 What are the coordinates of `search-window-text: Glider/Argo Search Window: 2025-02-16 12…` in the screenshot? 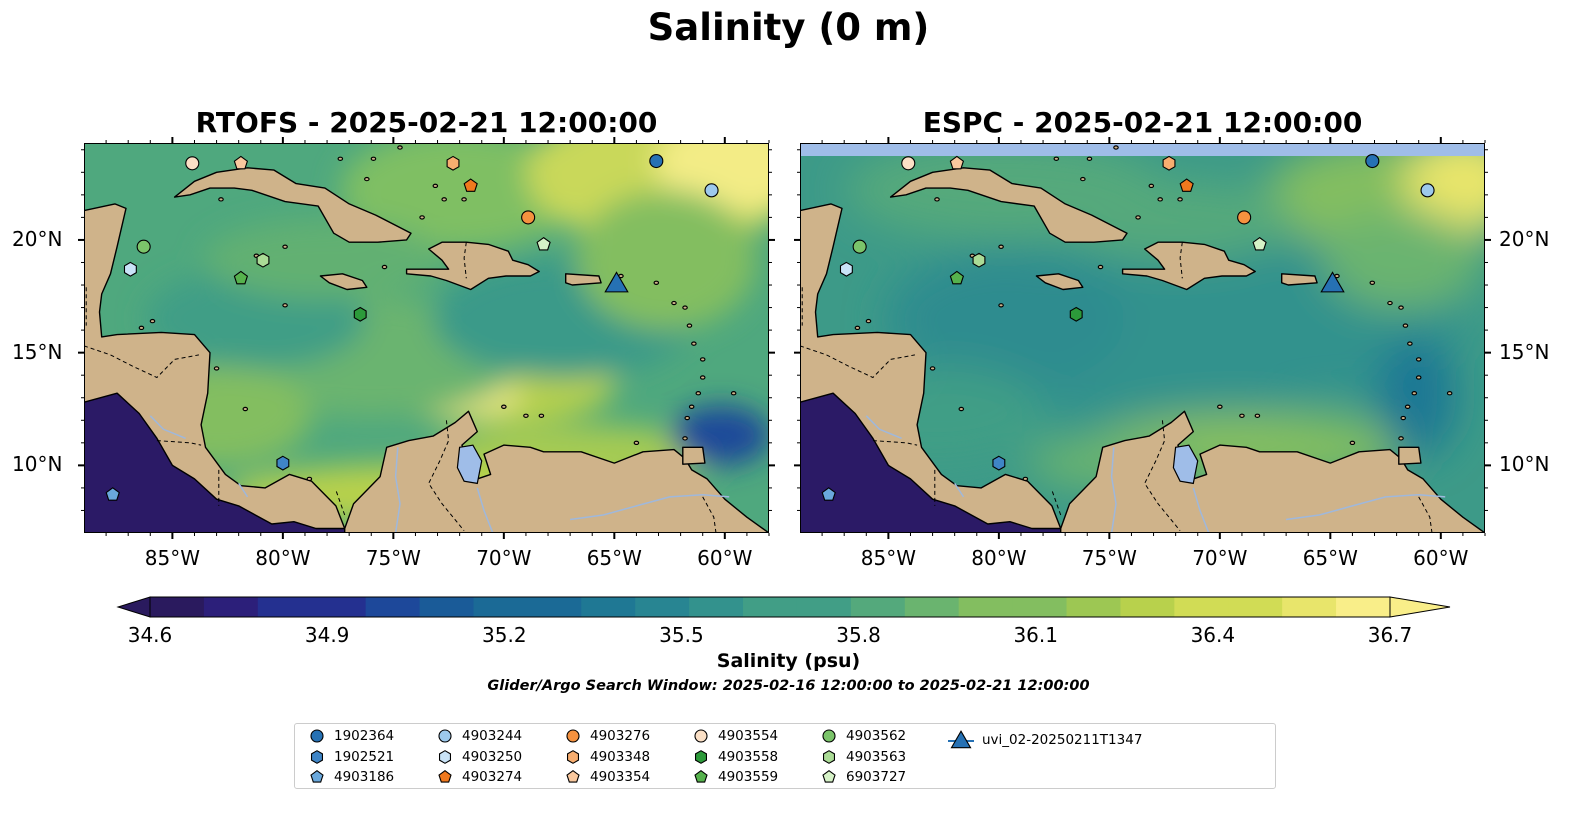 It's located at (788, 686).